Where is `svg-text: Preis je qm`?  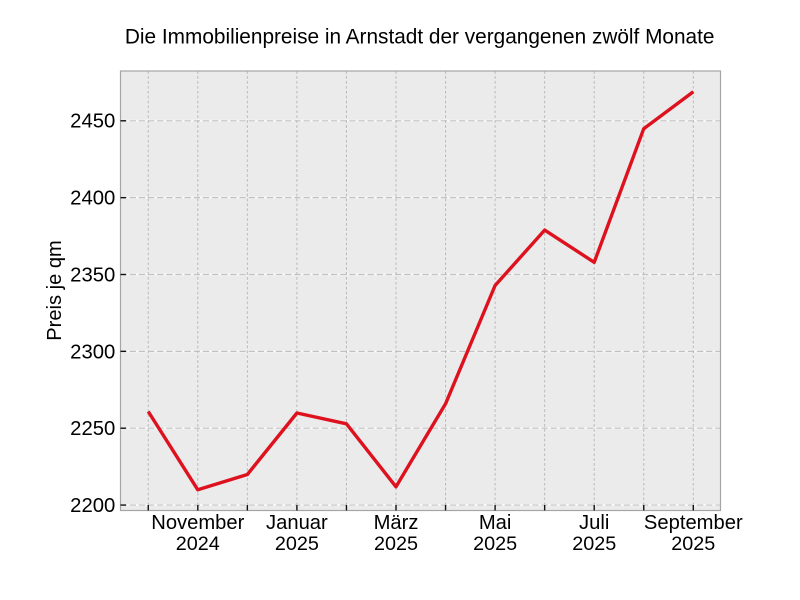 svg-text: Preis je qm is located at coordinates (55, 290).